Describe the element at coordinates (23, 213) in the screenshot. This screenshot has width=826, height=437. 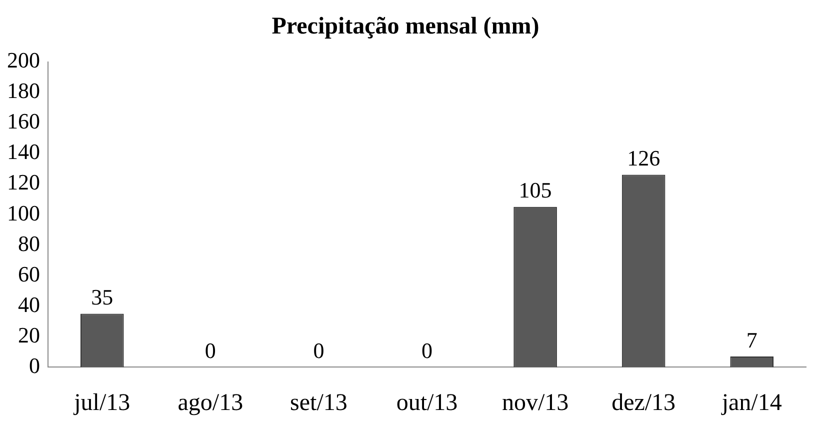
I see `y-tick-label: 100` at that location.